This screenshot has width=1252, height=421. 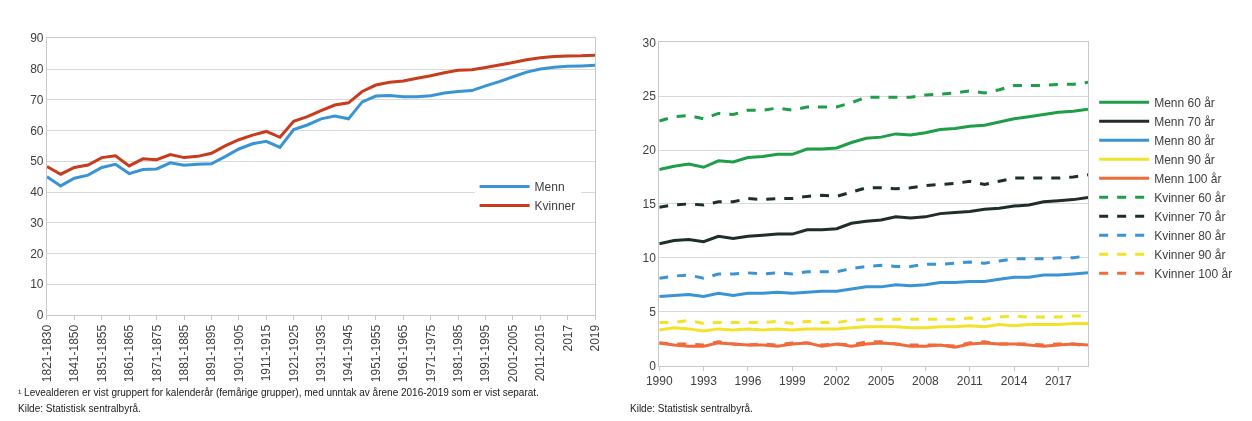 I want to click on legend-label: Menn 100 år, so click(x=1188, y=178).